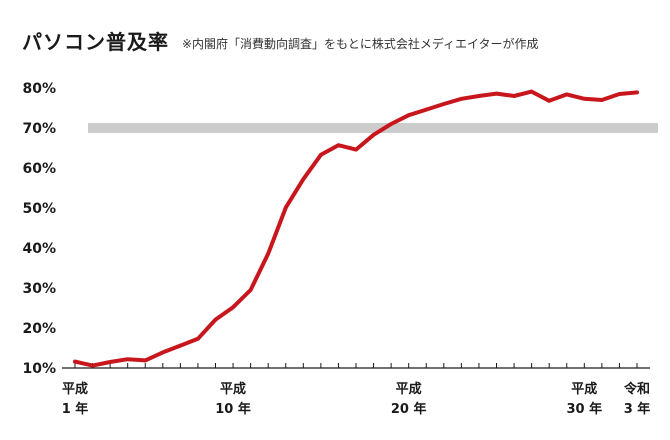 The height and width of the screenshot is (440, 670). I want to click on x-tick-label-year: 30 年, so click(585, 409).